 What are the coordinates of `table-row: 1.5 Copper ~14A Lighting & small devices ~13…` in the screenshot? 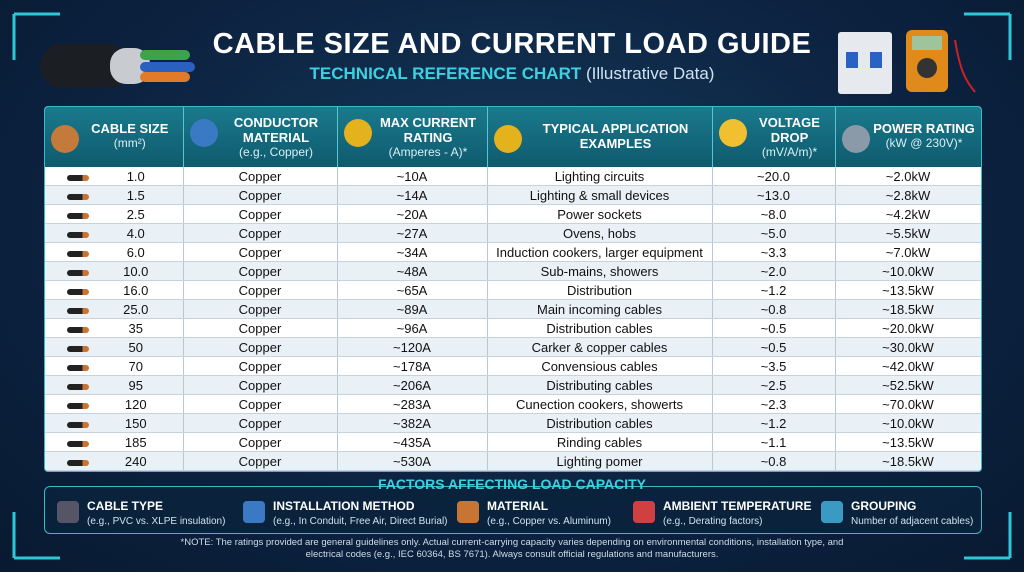 It's located at (513, 195).